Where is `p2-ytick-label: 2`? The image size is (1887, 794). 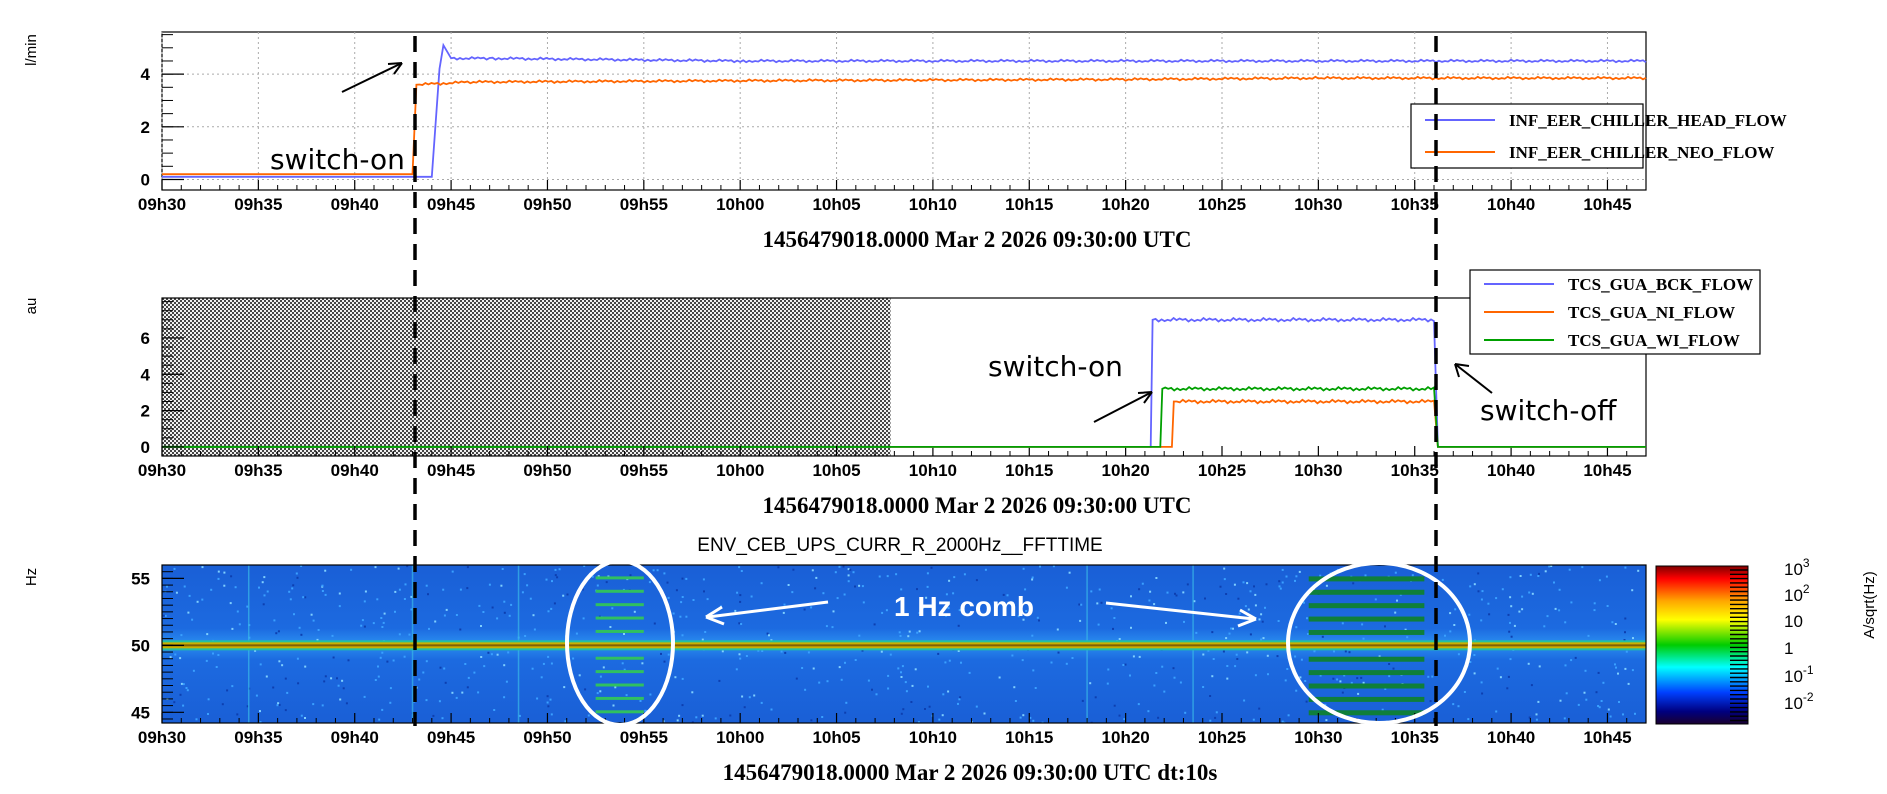 p2-ytick-label: 2 is located at coordinates (145, 411).